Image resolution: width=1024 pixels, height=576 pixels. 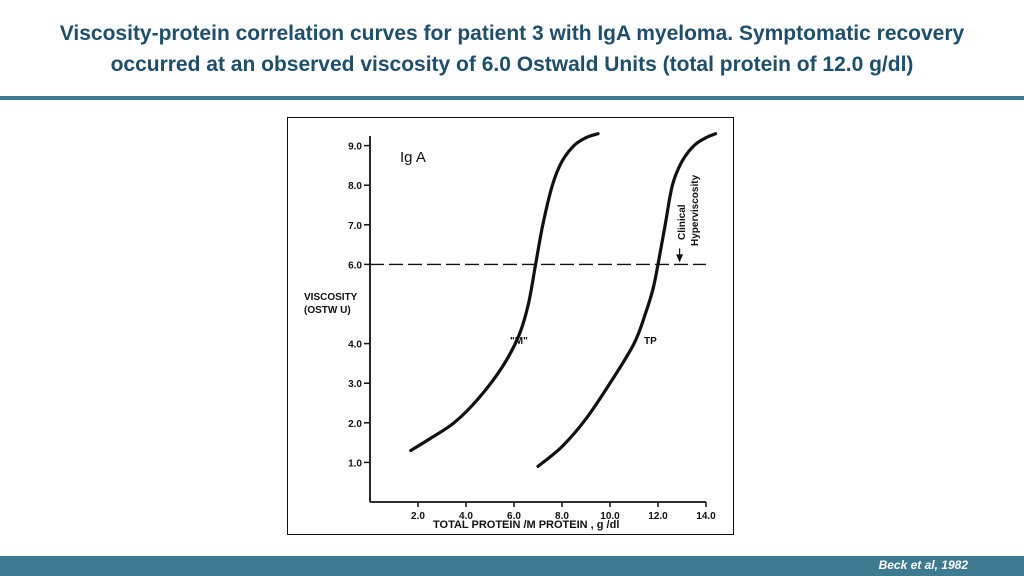 What do you see at coordinates (418, 516) in the screenshot?
I see `x-tick-label: 2.0` at bounding box center [418, 516].